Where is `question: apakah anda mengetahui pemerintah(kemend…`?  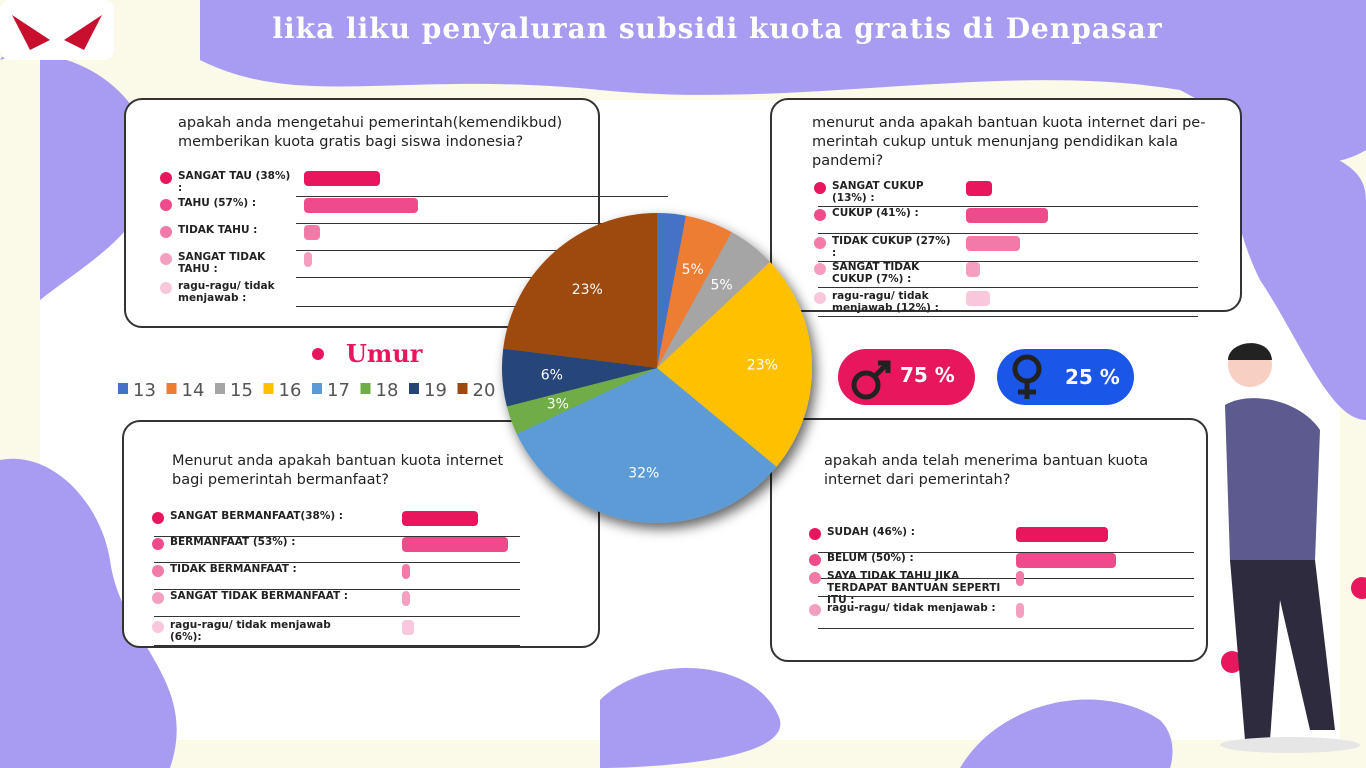 question: apakah anda mengetahui pemerintah(kemend… is located at coordinates (370, 132).